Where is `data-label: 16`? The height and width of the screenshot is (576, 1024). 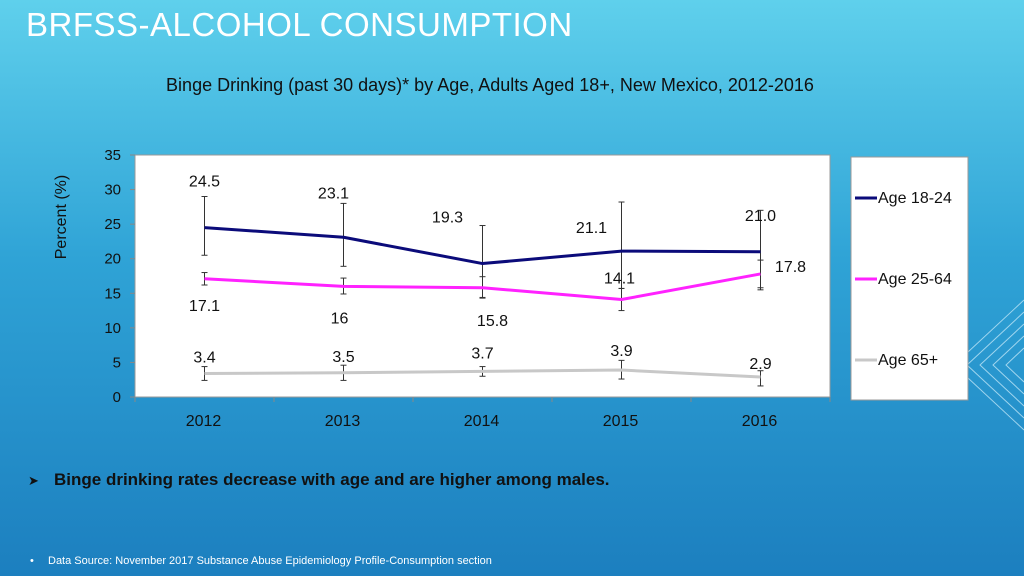
data-label: 16 is located at coordinates (340, 318).